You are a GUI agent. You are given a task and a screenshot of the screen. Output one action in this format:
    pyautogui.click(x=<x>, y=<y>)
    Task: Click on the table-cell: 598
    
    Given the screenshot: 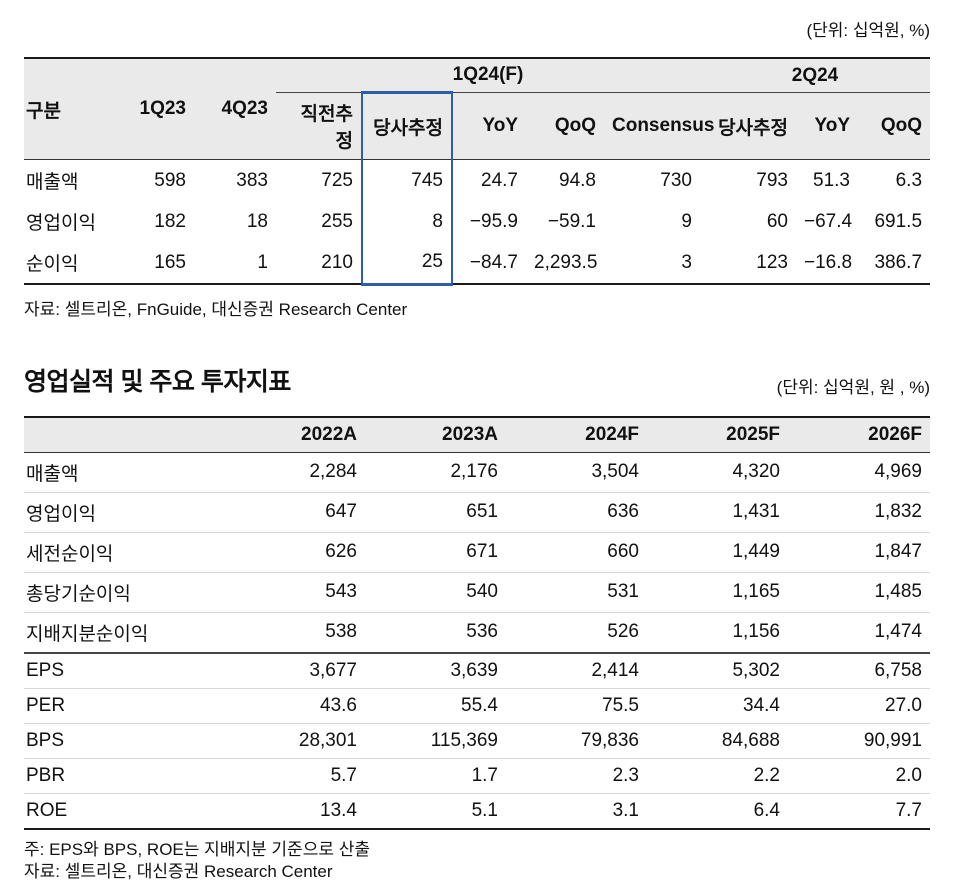 What is the action you would take?
    pyautogui.click(x=155, y=181)
    